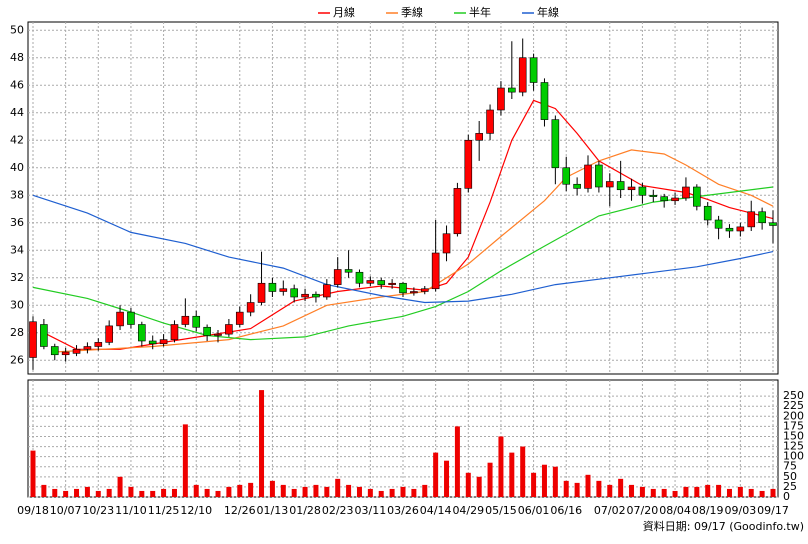 The width and height of the screenshot is (808, 544). Describe the element at coordinates (371, 510) in the screenshot. I see `x-tick-label: 03/11` at that location.